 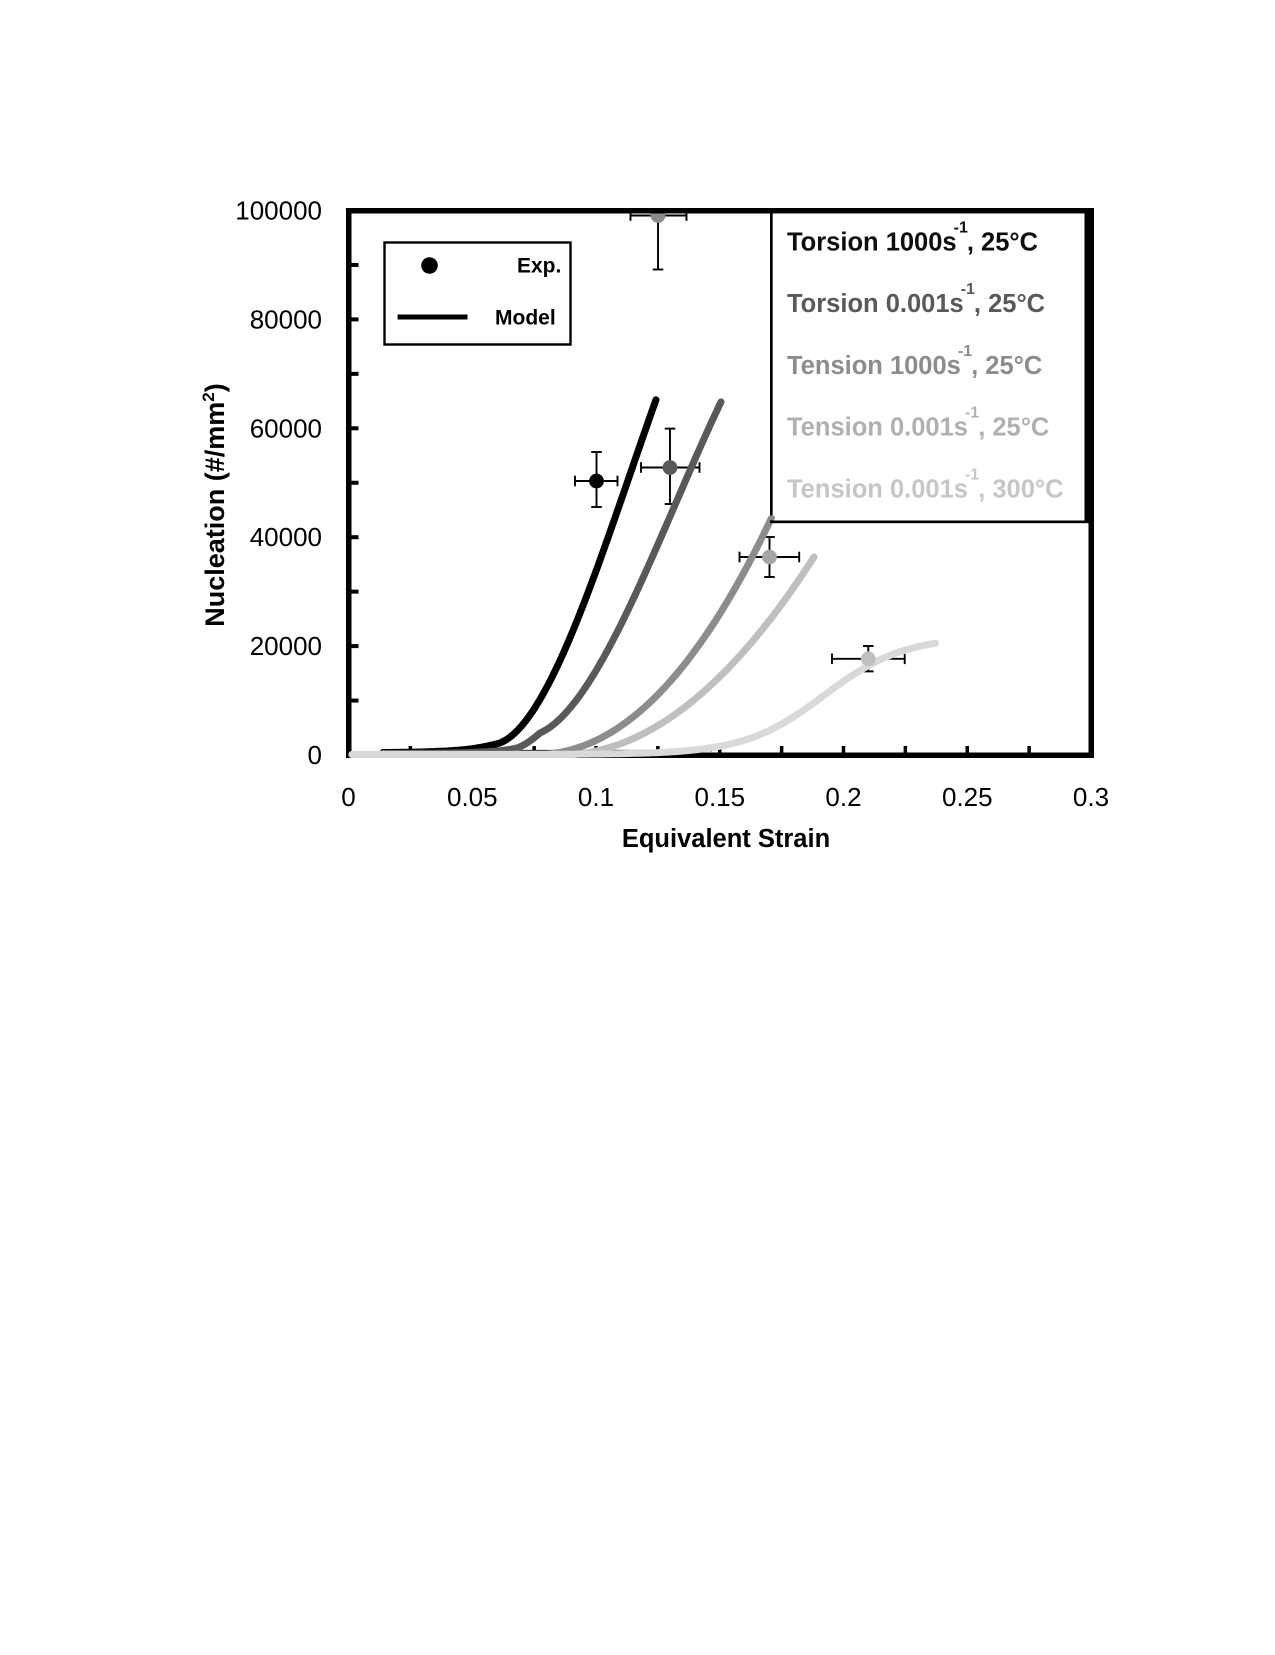 I want to click on svg-text: 0.25, so click(x=967, y=797).